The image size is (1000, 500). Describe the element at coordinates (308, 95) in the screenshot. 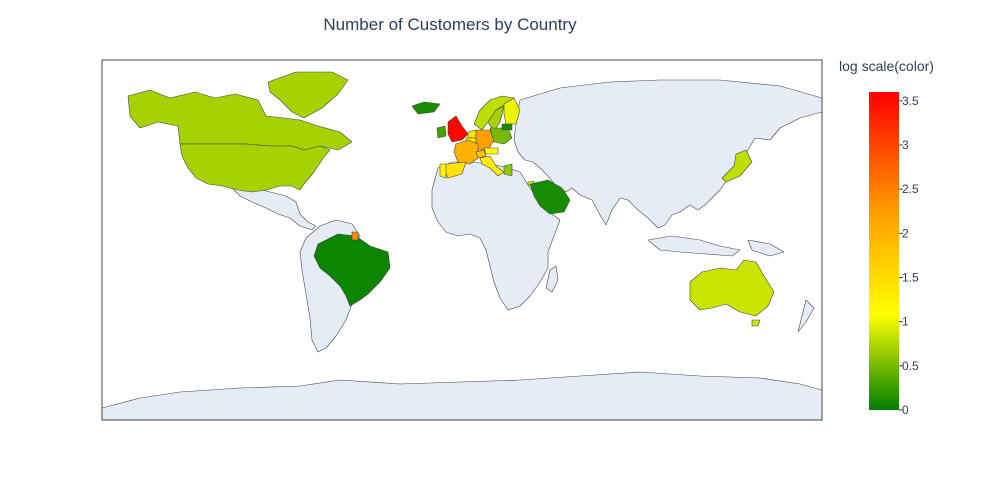

I see `country-greenland` at that location.